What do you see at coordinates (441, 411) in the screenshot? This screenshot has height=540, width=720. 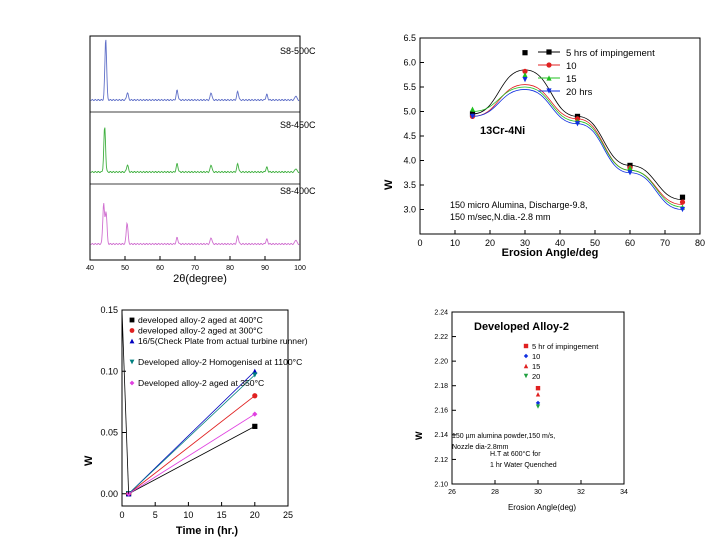 I see `alloy-ytick-label-3: 2.16` at bounding box center [441, 411].